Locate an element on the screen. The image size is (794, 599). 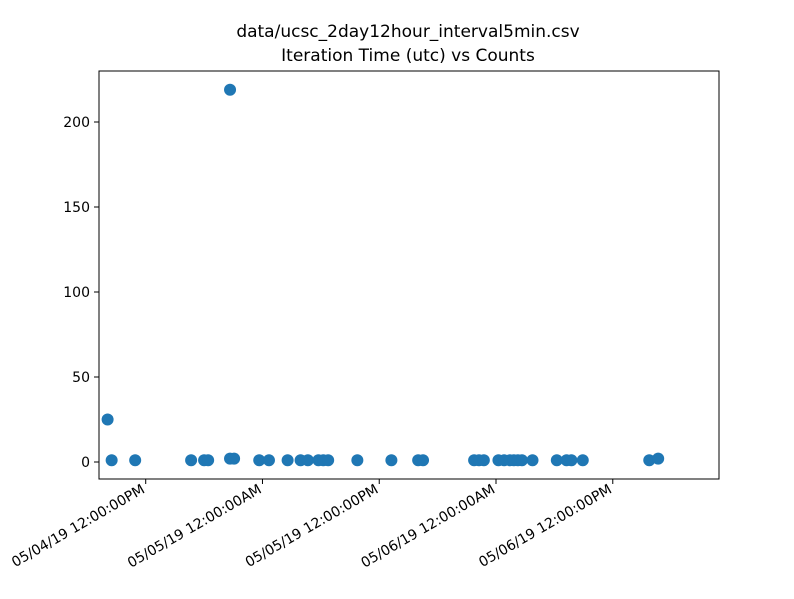
y-tick-label-0: 0 is located at coordinates (85, 463).